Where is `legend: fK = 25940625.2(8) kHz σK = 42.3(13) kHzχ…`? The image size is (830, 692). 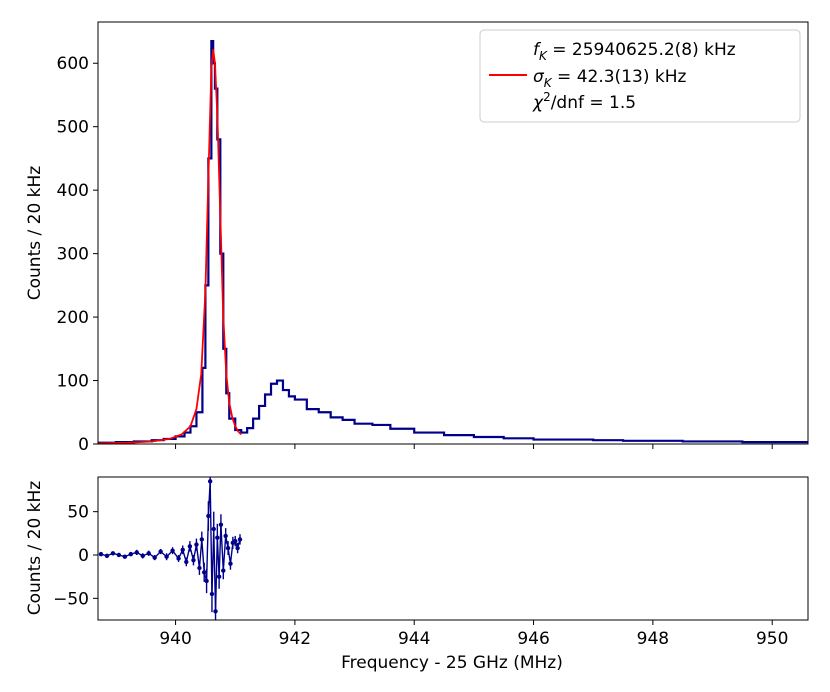
legend: fK = 25940625.2(8) kHz σK = 42.3(13) kHzχ… is located at coordinates (640, 76).